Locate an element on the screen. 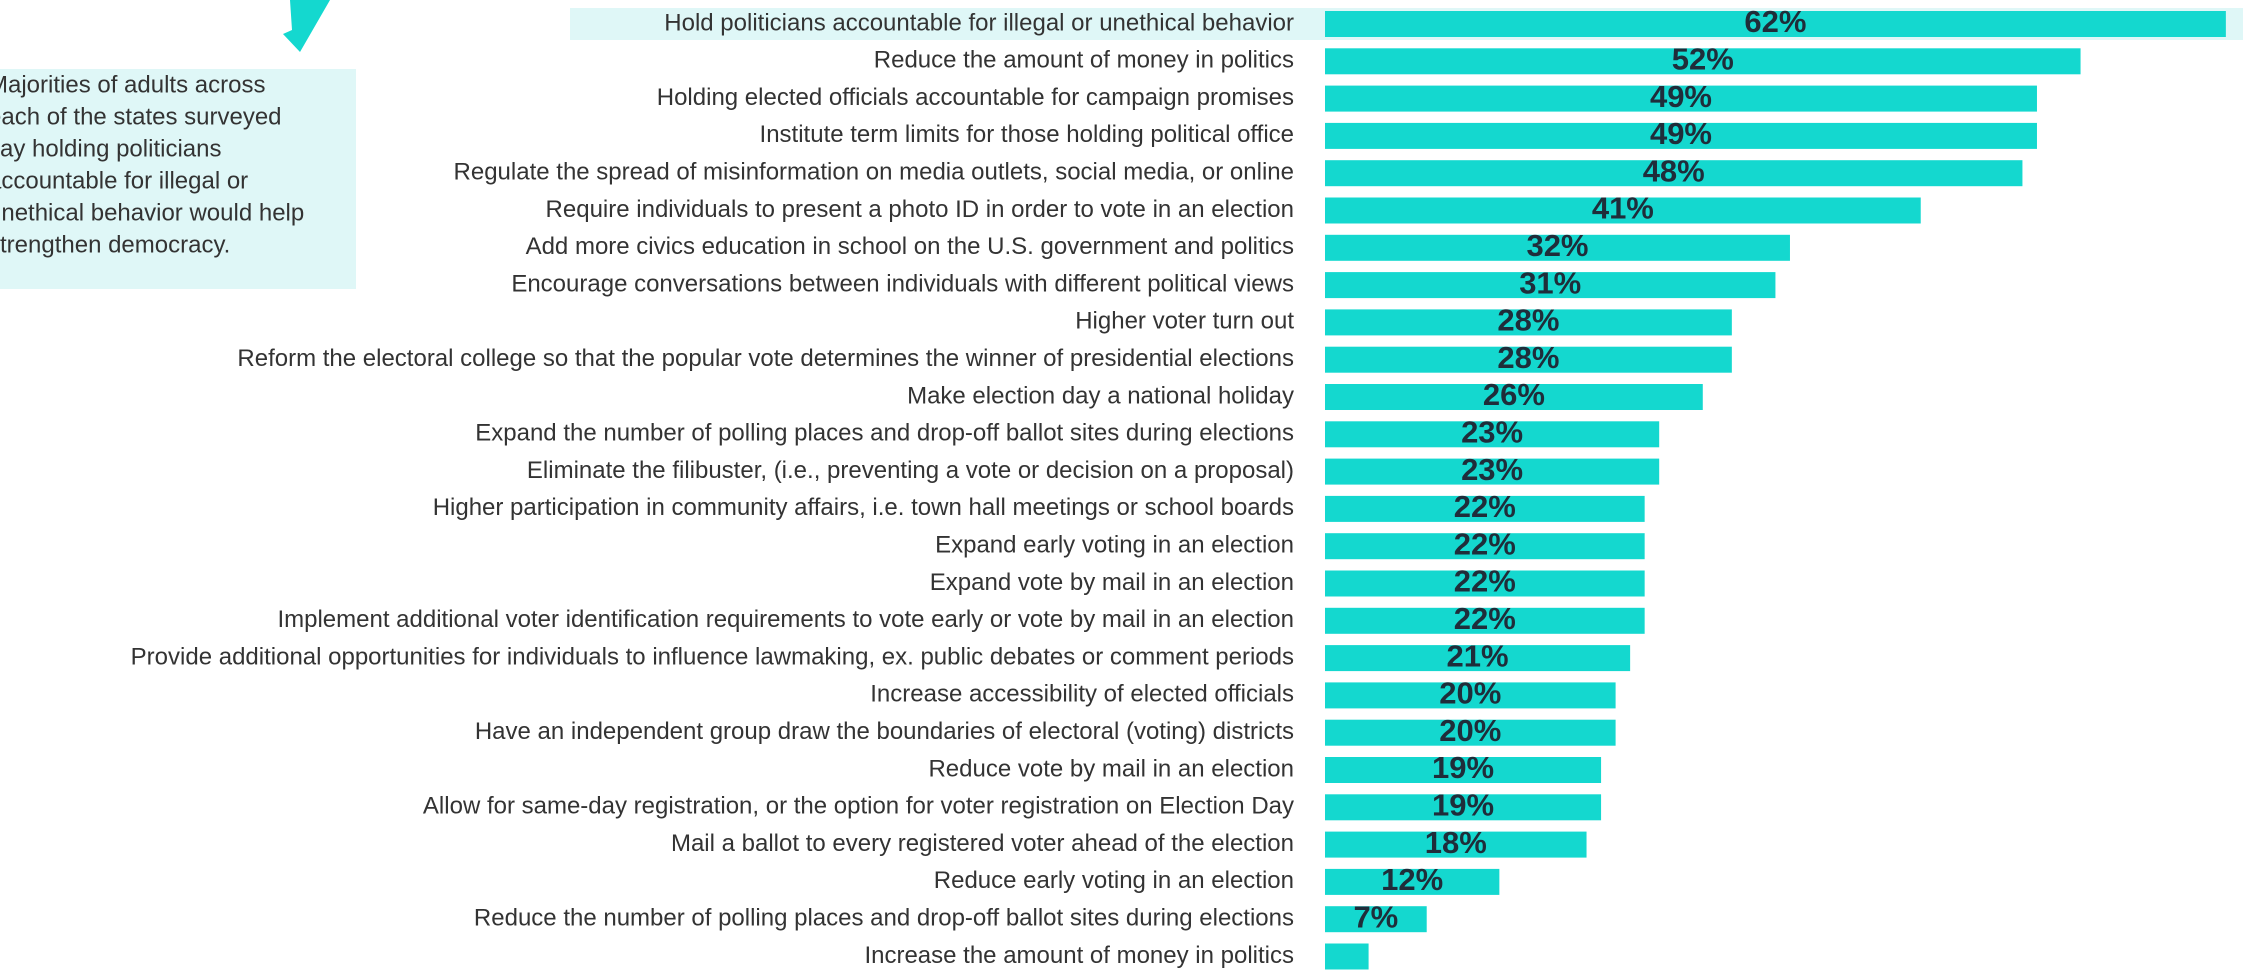  value-label: 26% is located at coordinates (1514, 394).